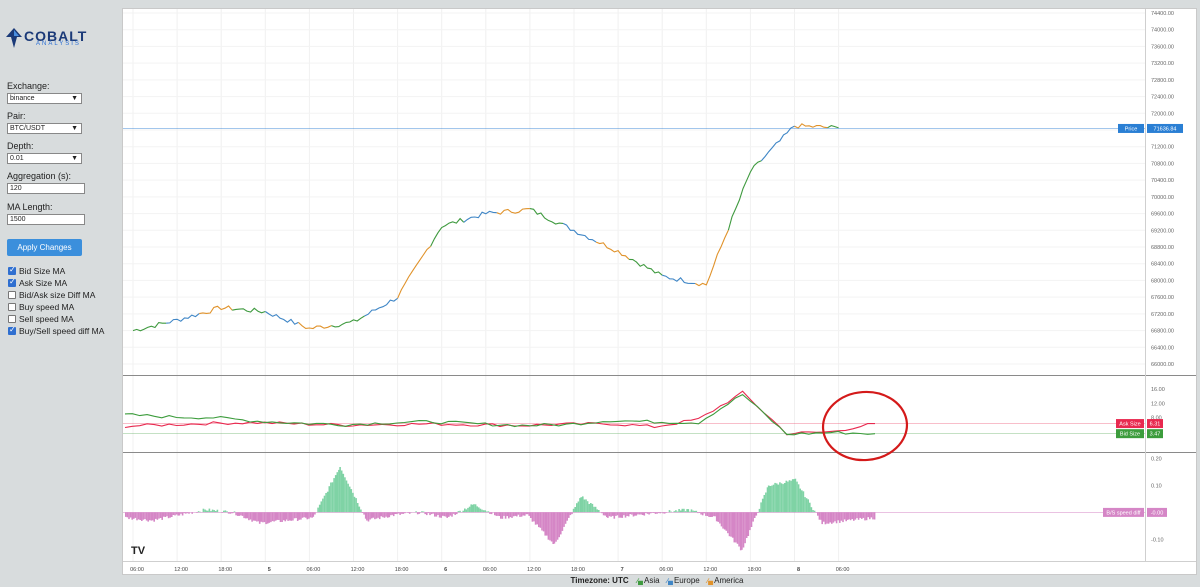  I want to click on diff-label: B/S speed diff, so click(1123, 513).